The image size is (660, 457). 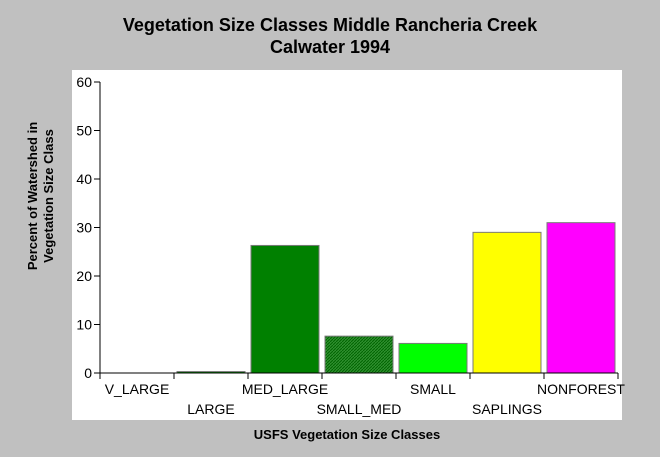 I want to click on x-tick-label: LARGE, so click(x=210, y=409).